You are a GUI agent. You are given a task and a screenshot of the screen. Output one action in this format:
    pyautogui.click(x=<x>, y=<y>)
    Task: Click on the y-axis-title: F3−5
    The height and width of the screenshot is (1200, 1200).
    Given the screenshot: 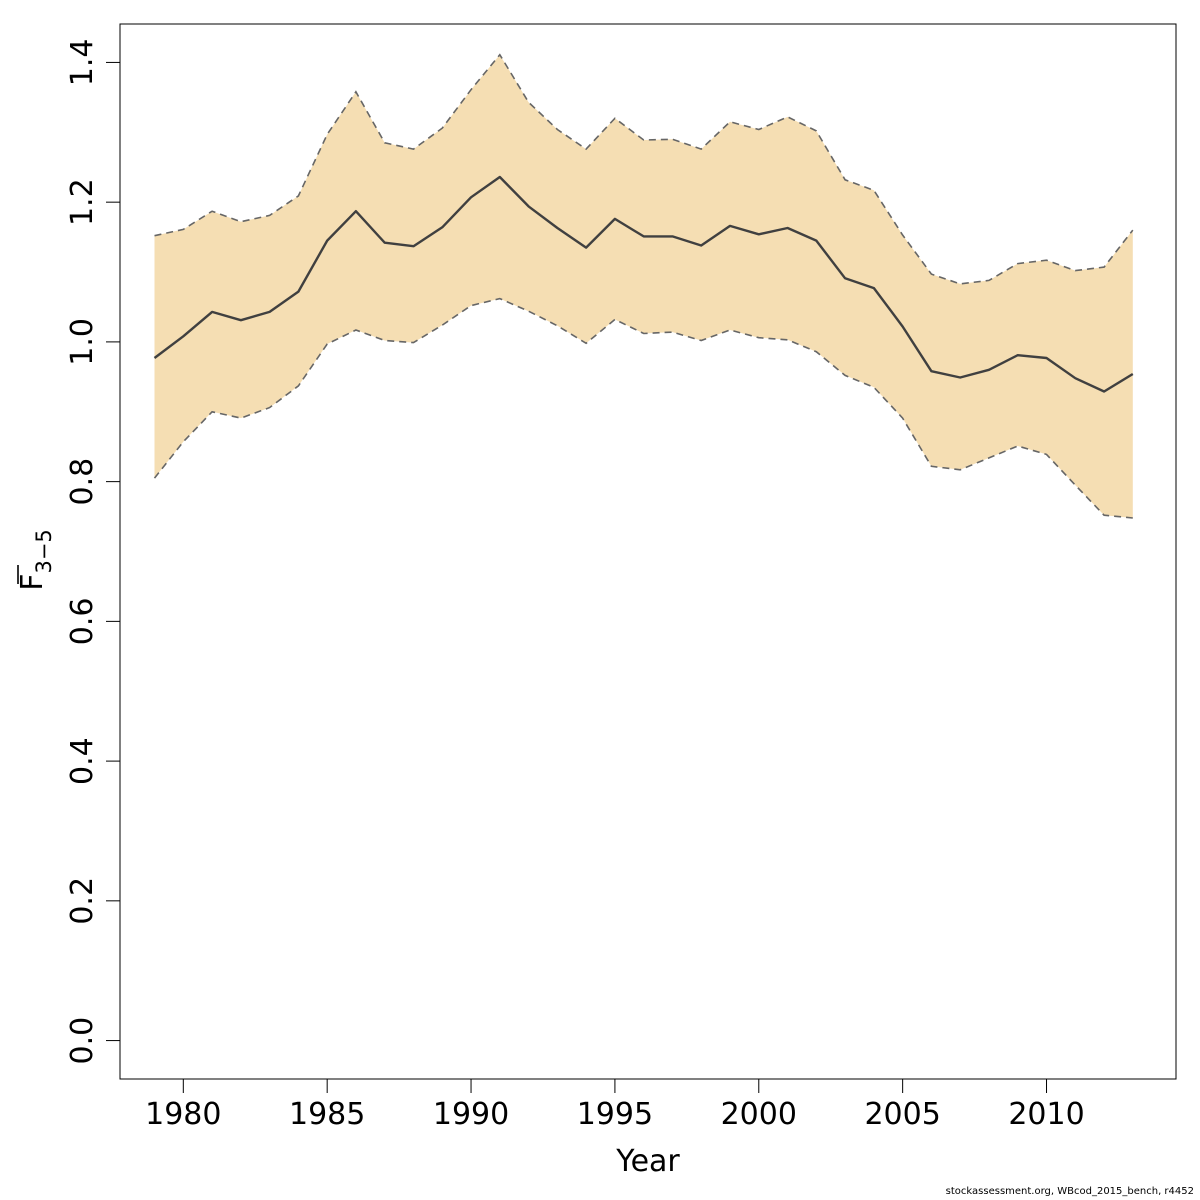 What is the action you would take?
    pyautogui.click(x=35, y=560)
    